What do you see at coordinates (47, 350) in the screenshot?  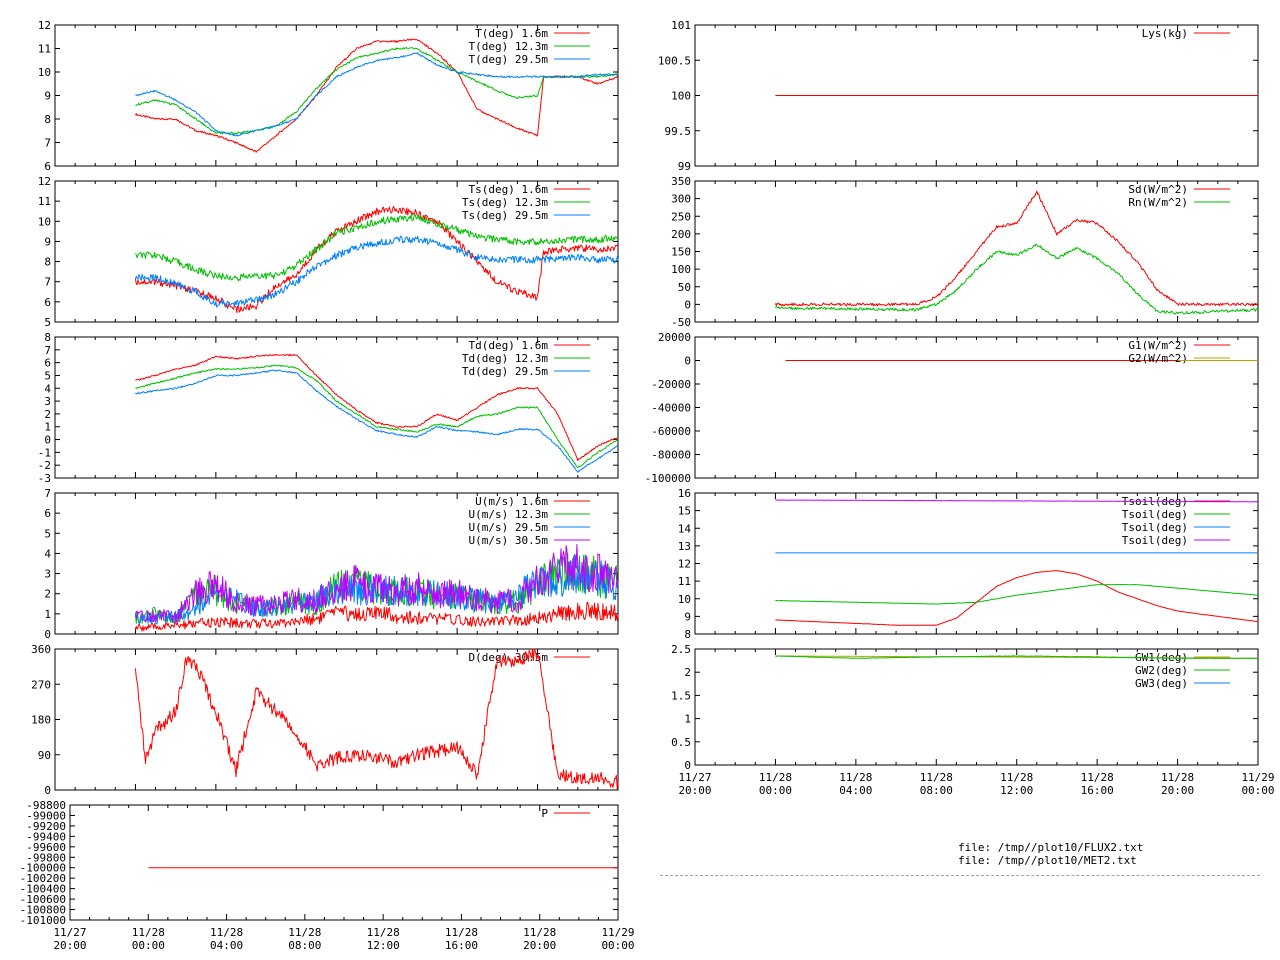 I see `y-tick-label: 7` at bounding box center [47, 350].